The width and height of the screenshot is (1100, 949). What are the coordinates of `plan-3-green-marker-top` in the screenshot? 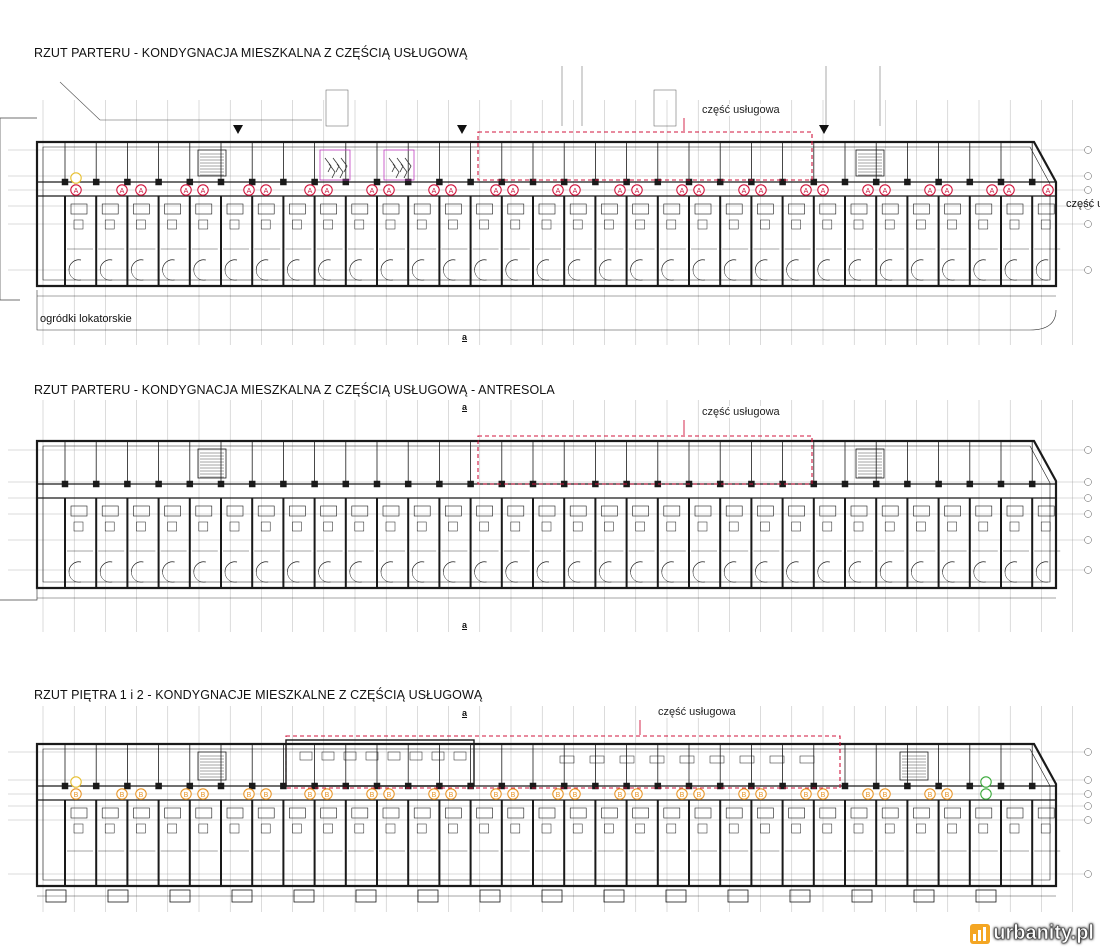 It's located at (986, 782).